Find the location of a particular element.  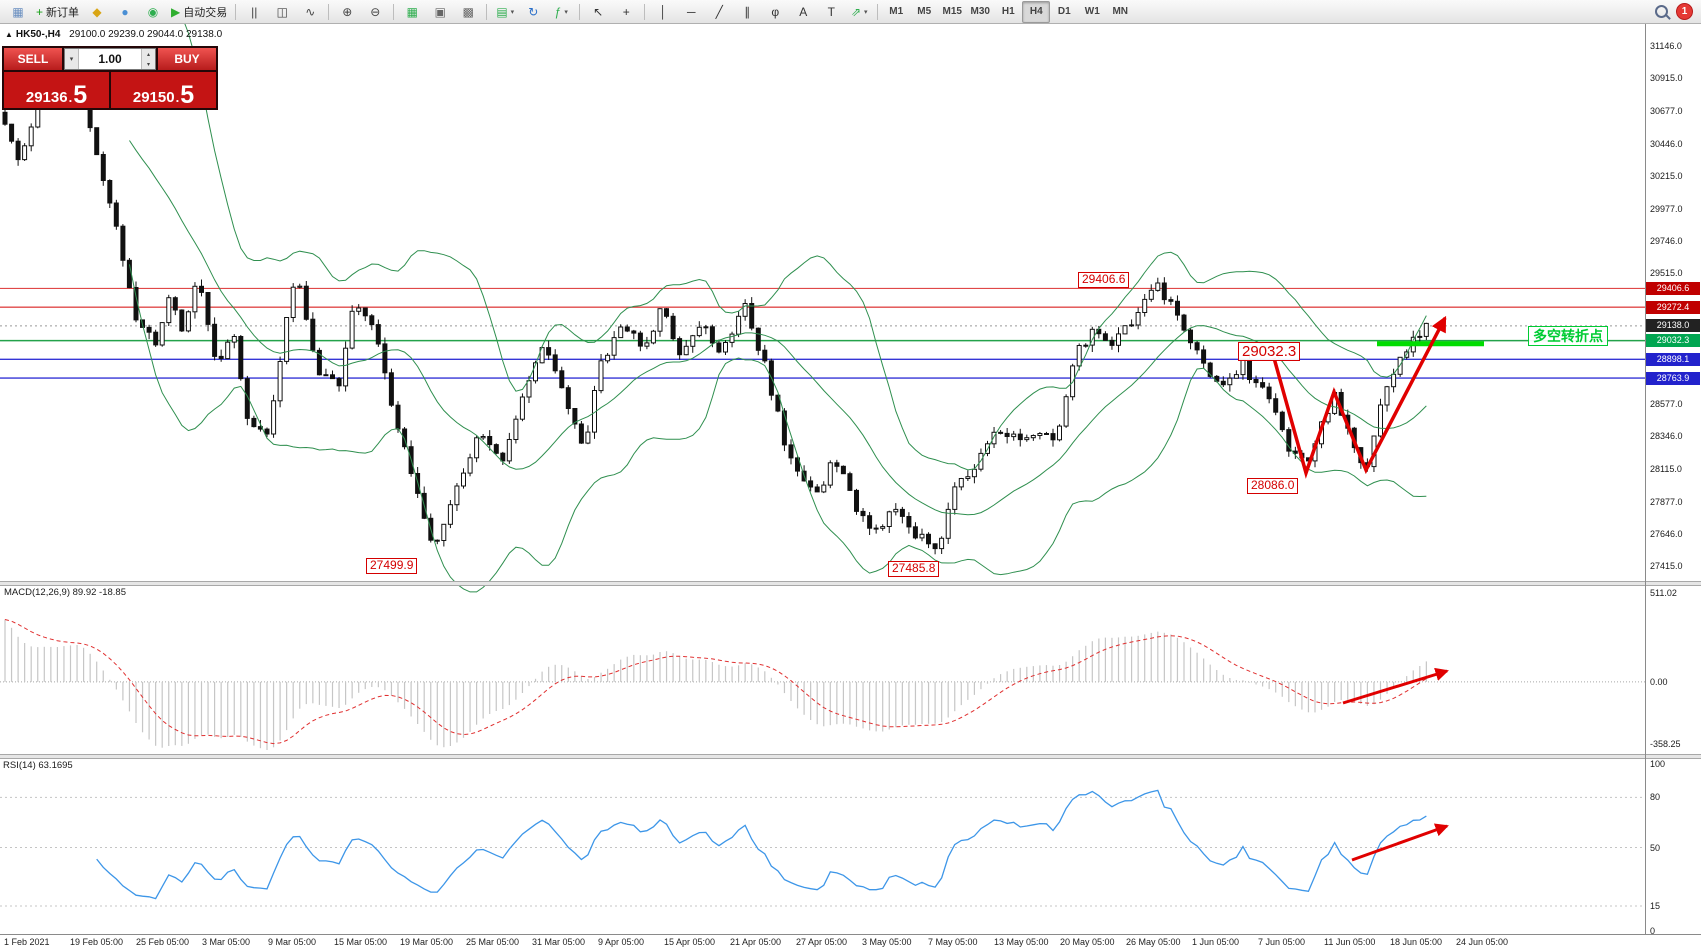

timeframe-mn: MN is located at coordinates (1120, 12).